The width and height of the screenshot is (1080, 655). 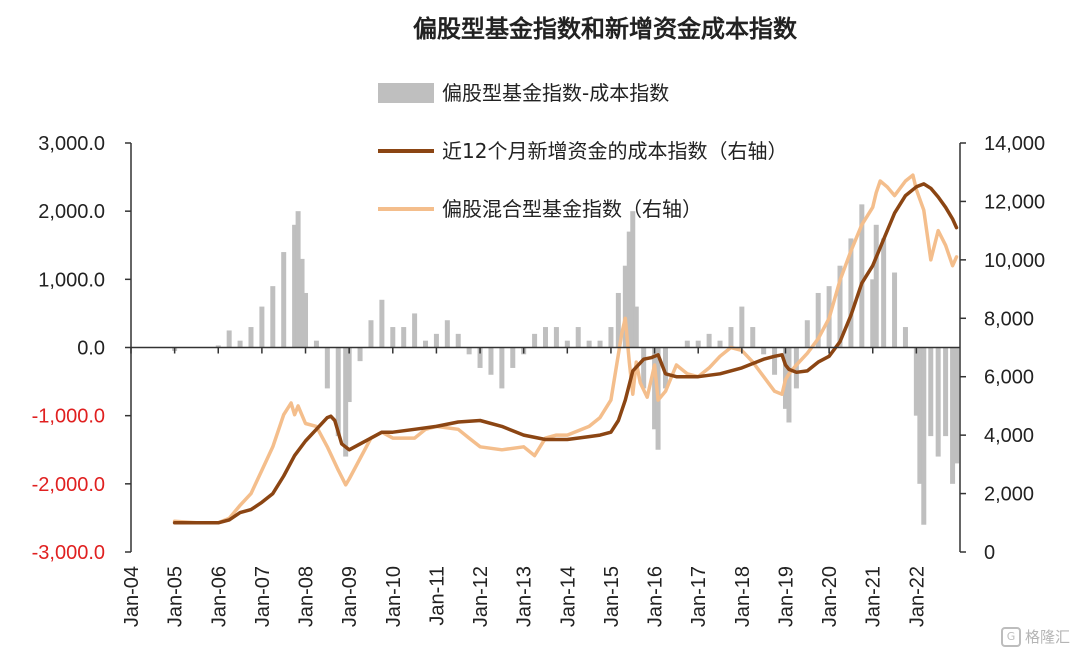 I want to click on x-tick-label: Jan-11, so click(x=437, y=596).